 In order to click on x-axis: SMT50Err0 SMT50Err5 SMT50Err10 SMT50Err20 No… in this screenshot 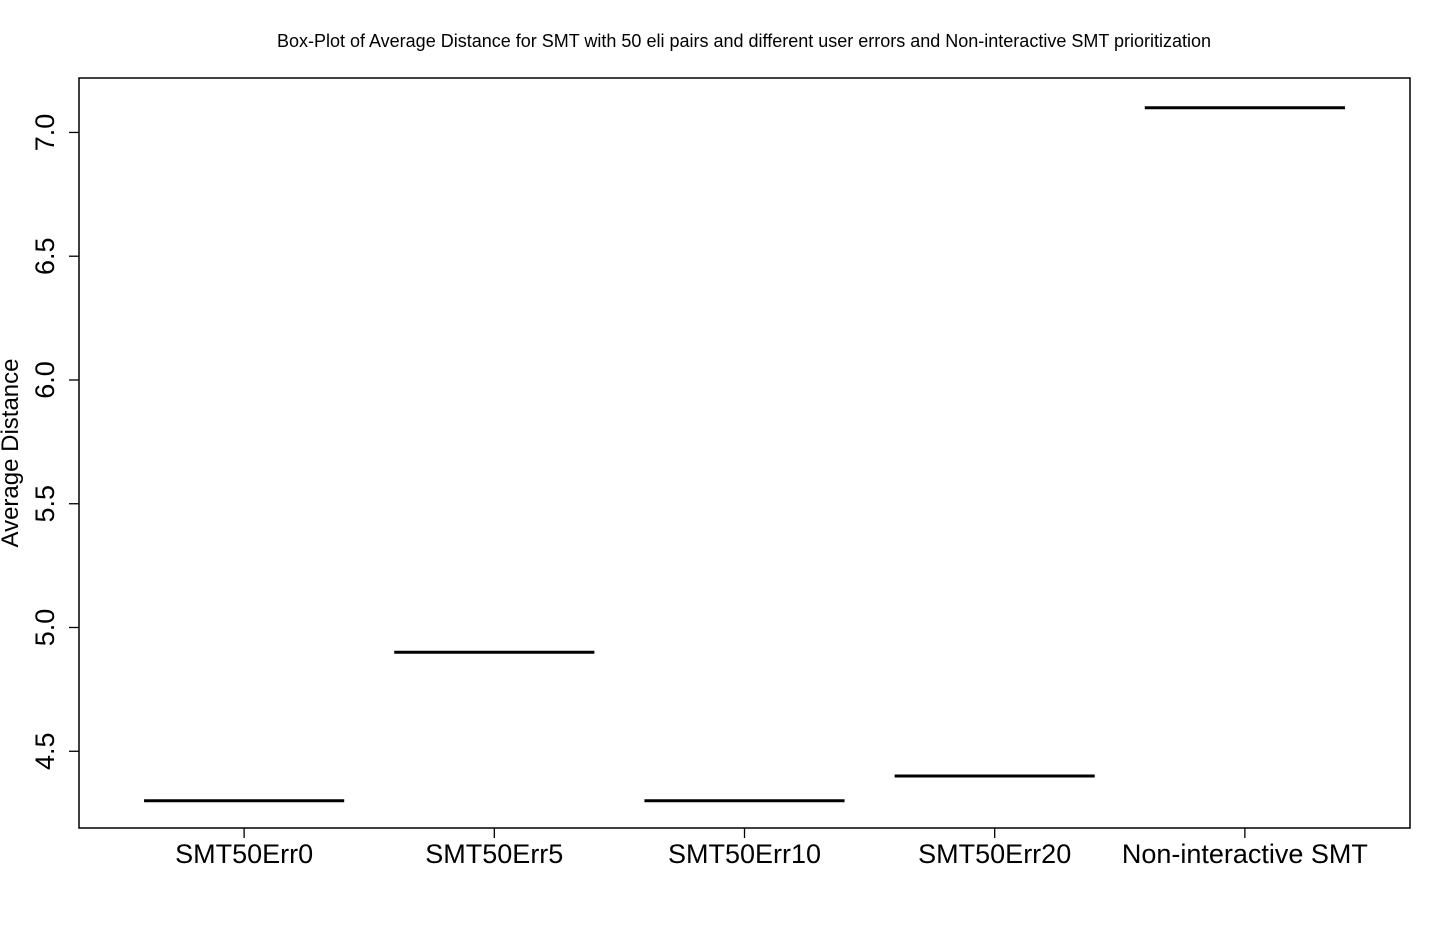, I will do `click(771, 848)`.